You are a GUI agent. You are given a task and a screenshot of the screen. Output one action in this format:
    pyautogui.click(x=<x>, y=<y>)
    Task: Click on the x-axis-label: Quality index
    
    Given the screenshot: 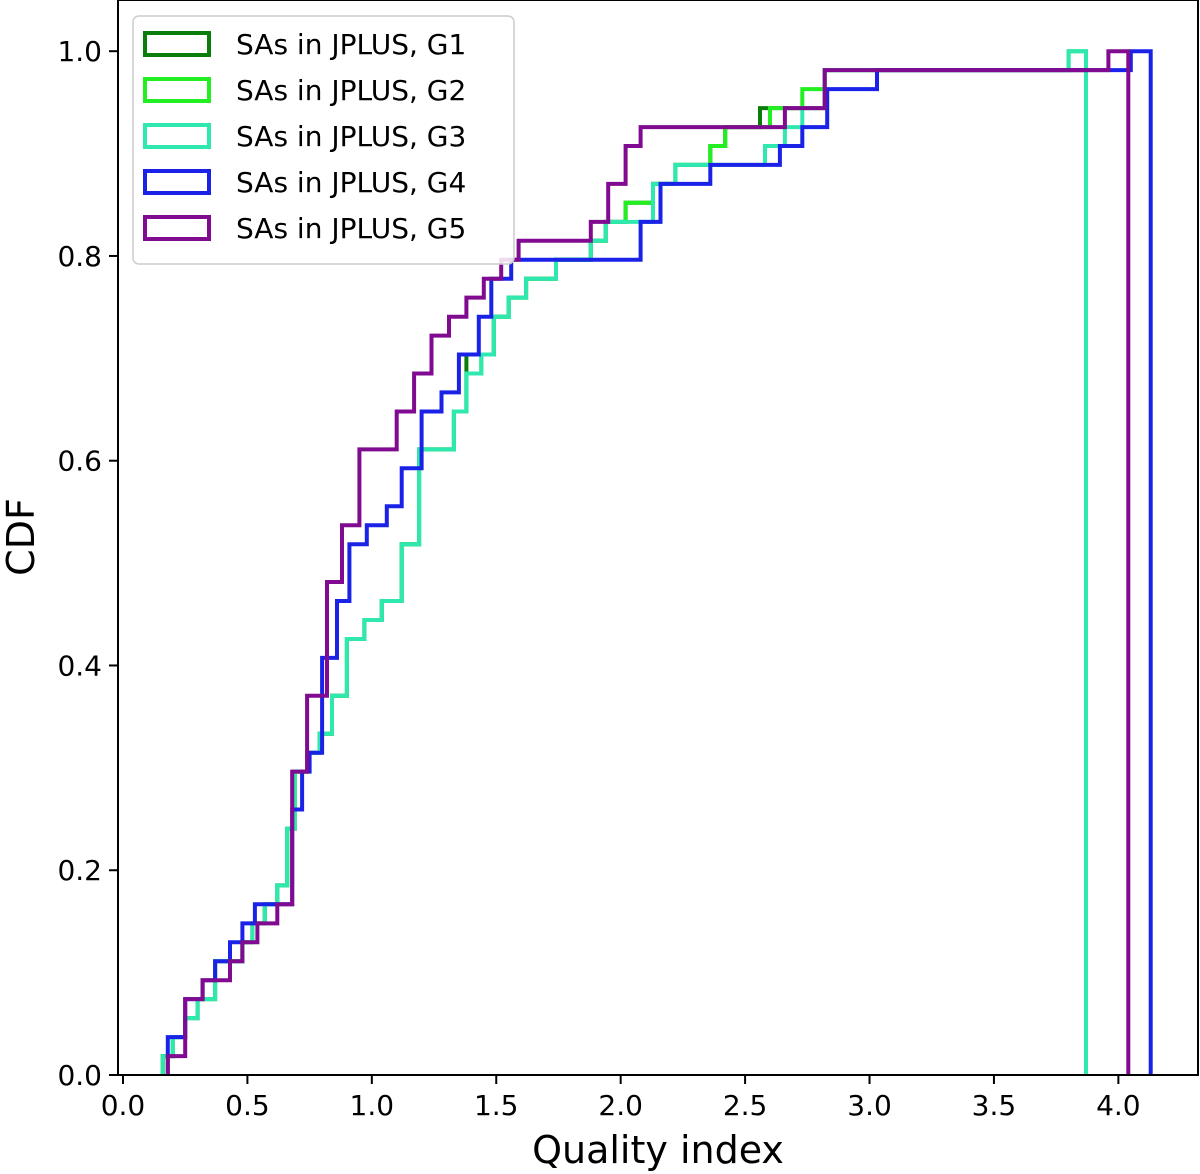 What is the action you would take?
    pyautogui.click(x=658, y=1150)
    